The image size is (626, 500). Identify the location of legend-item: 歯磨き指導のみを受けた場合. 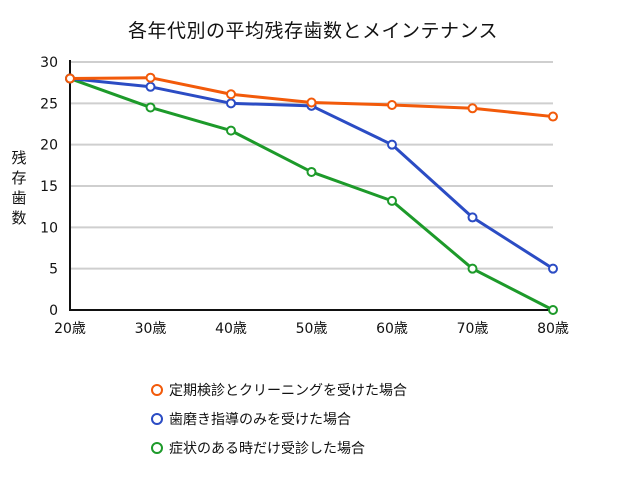
(279, 418).